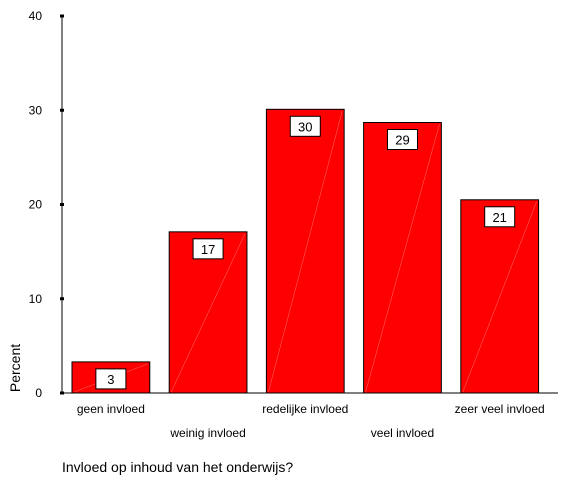 Image resolution: width=577 pixels, height=485 pixels. What do you see at coordinates (402, 433) in the screenshot?
I see `x-category-label: veel invloed` at bounding box center [402, 433].